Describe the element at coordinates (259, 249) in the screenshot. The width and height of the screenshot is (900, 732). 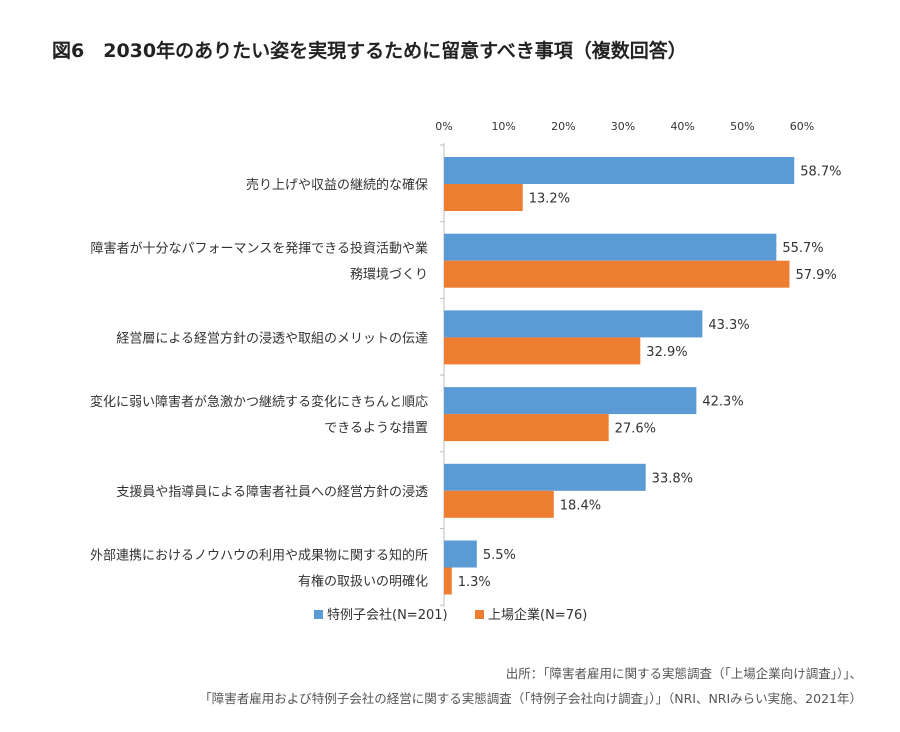
I see `category-label: 障害者が十分なパフォーマンスを発揮できる投資活動や業` at that location.